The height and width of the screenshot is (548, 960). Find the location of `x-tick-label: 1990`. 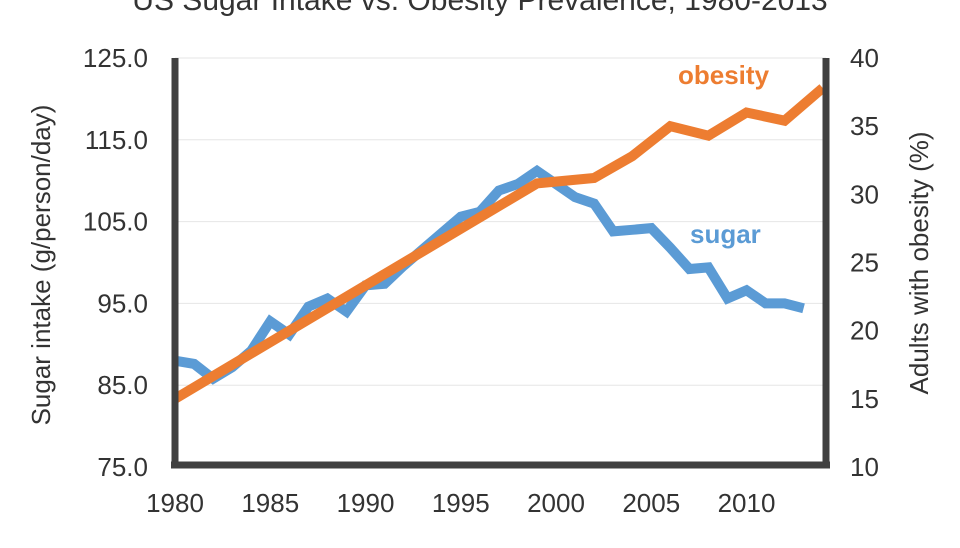

x-tick-label: 1990 is located at coordinates (366, 503).